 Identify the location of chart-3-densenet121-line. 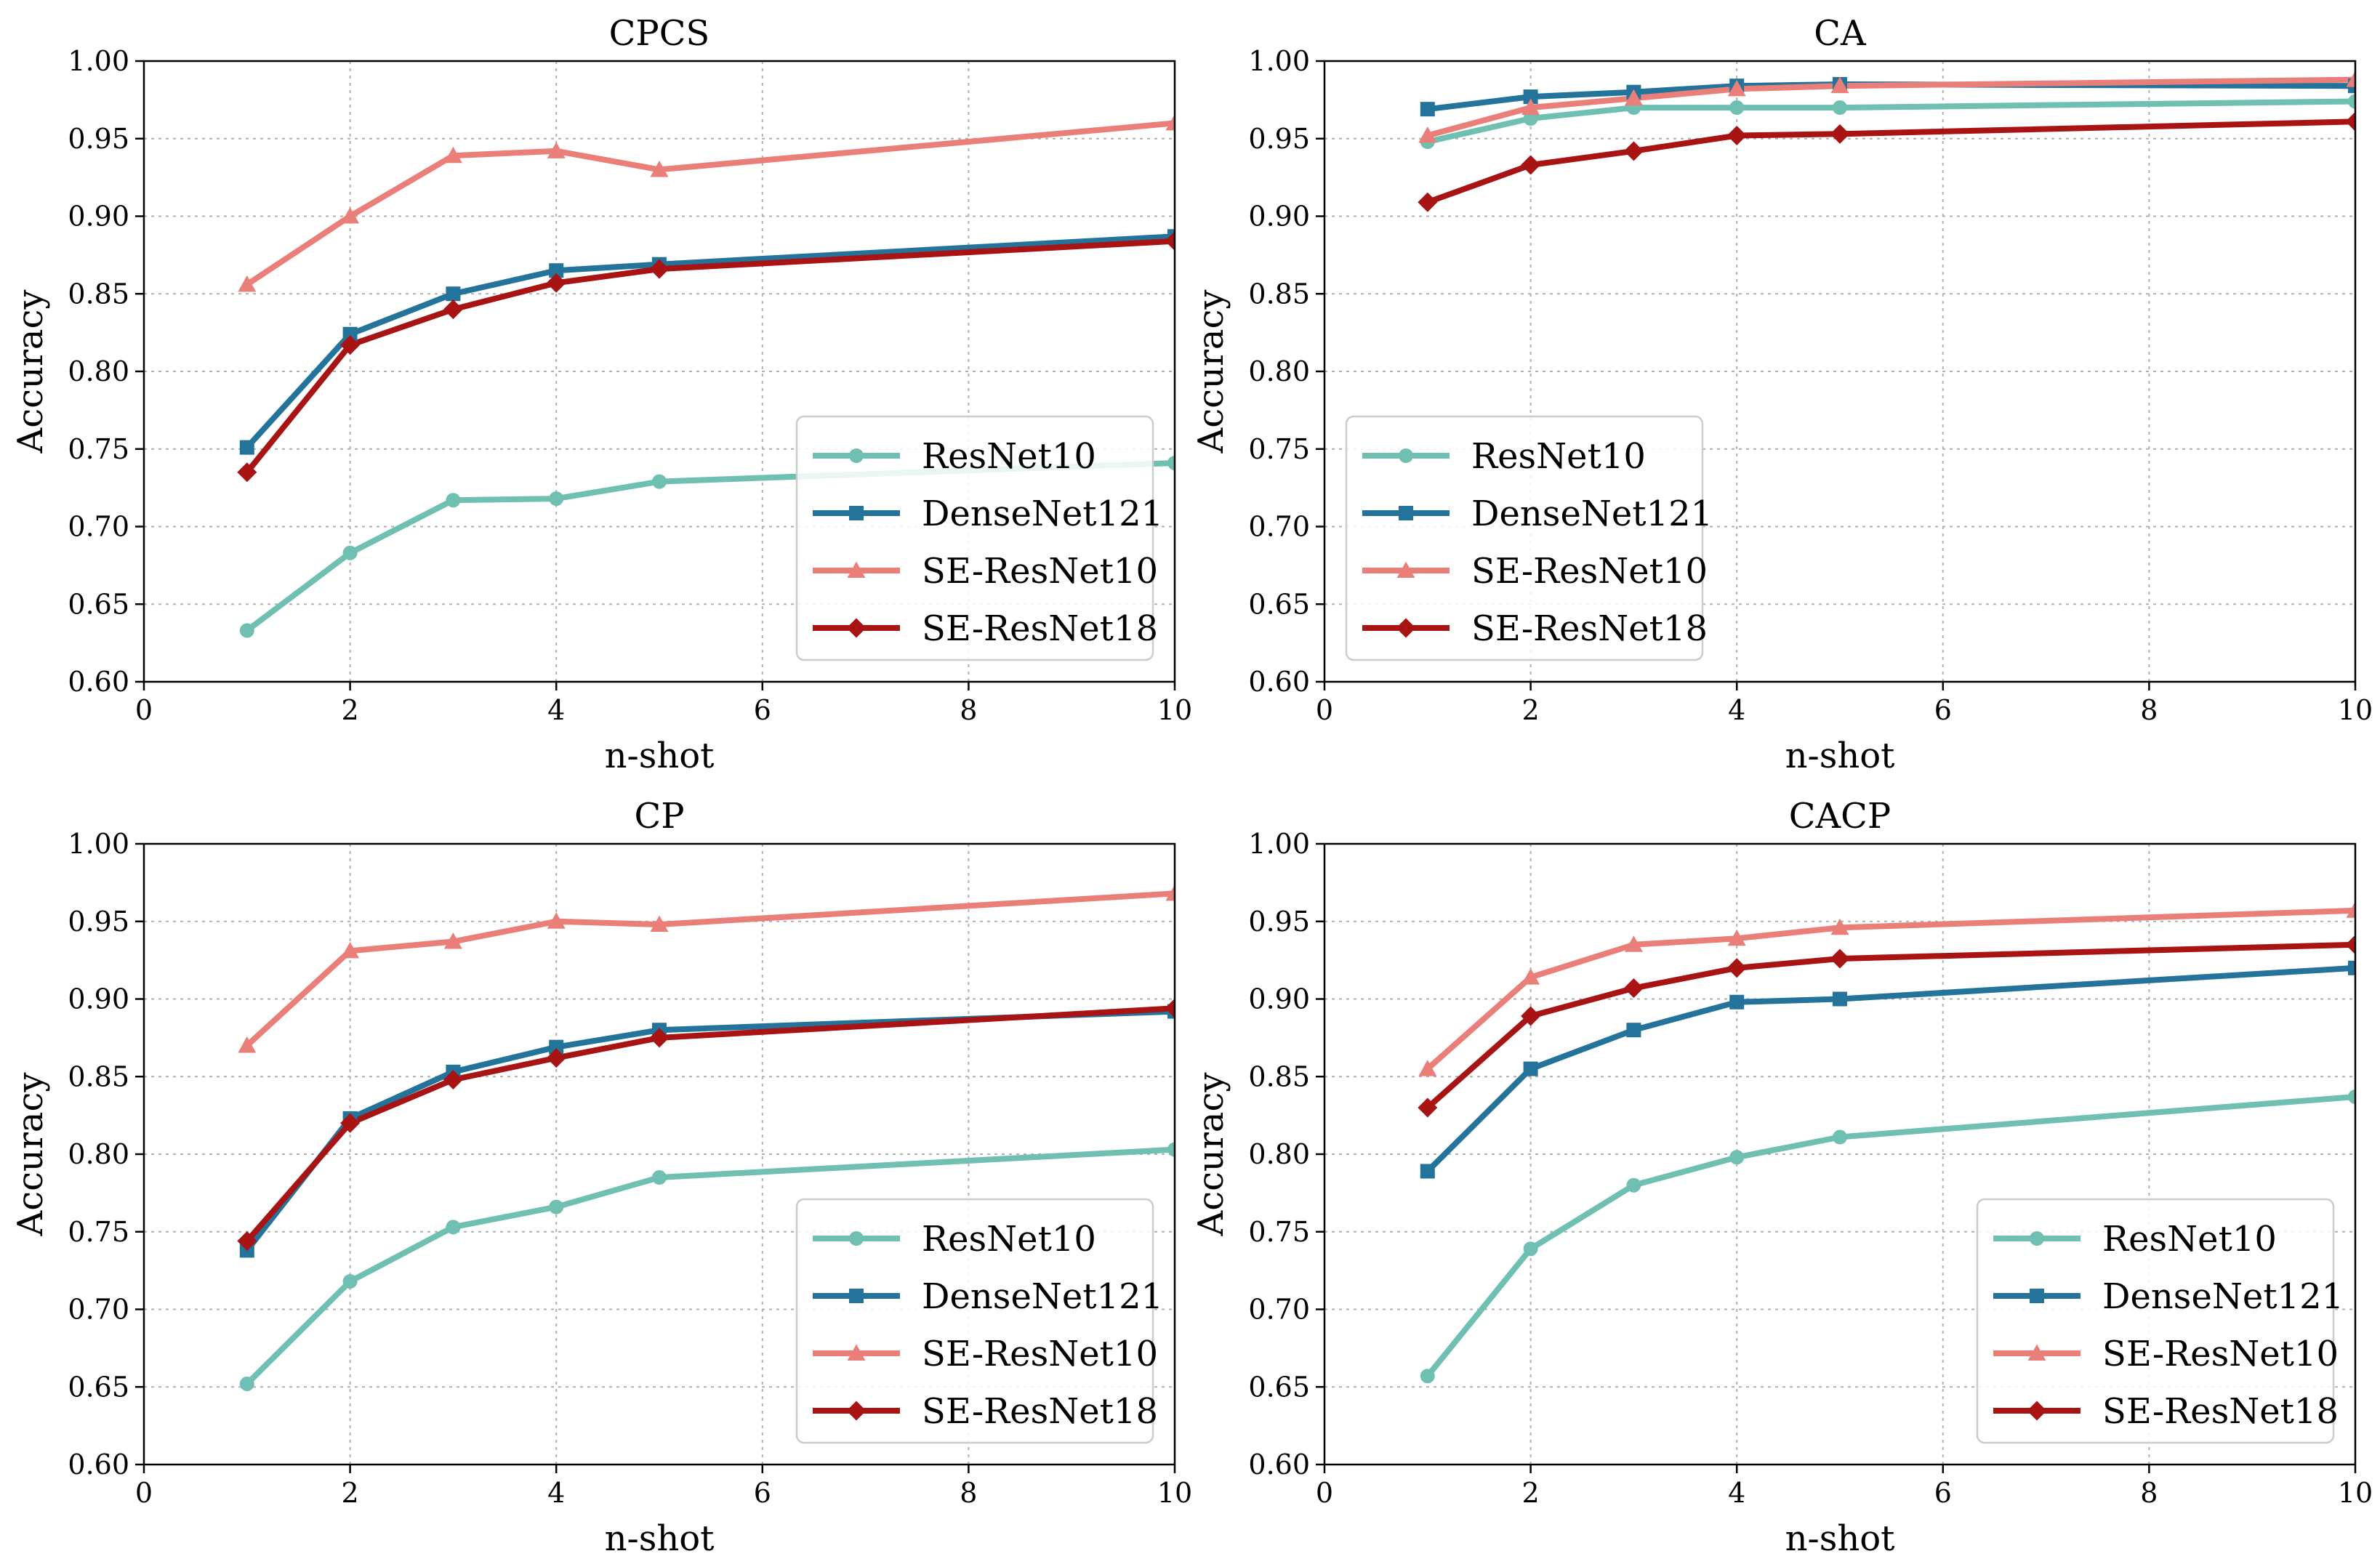
(1890, 1070).